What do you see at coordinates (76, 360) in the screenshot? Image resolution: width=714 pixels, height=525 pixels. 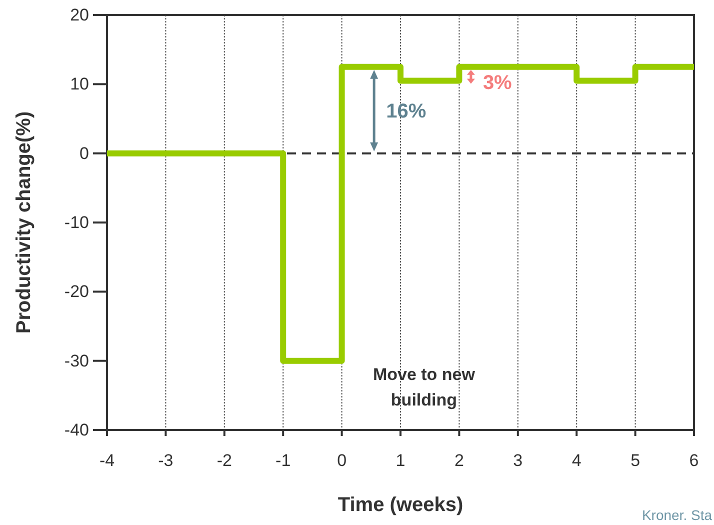 I see `y-tick-label: -30` at bounding box center [76, 360].